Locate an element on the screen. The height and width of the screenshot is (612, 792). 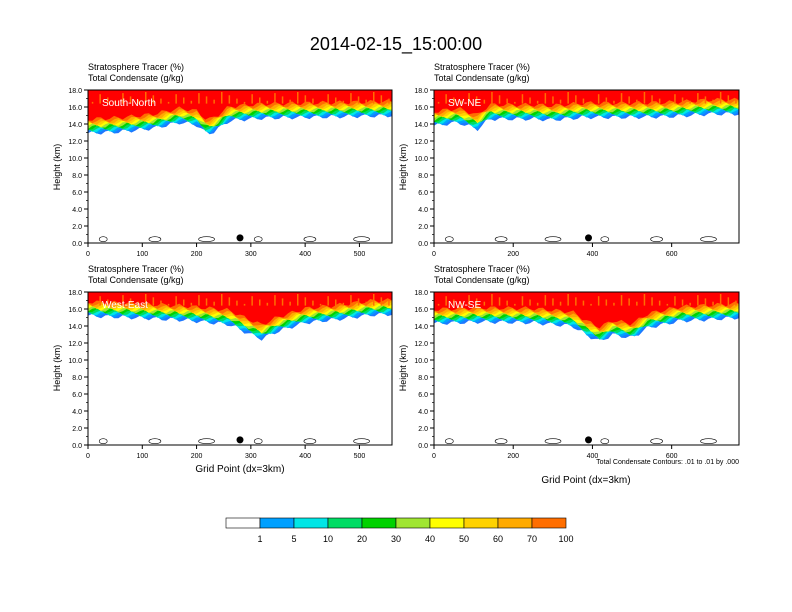
colorbar-tick-label: 40 is located at coordinates (430, 539).